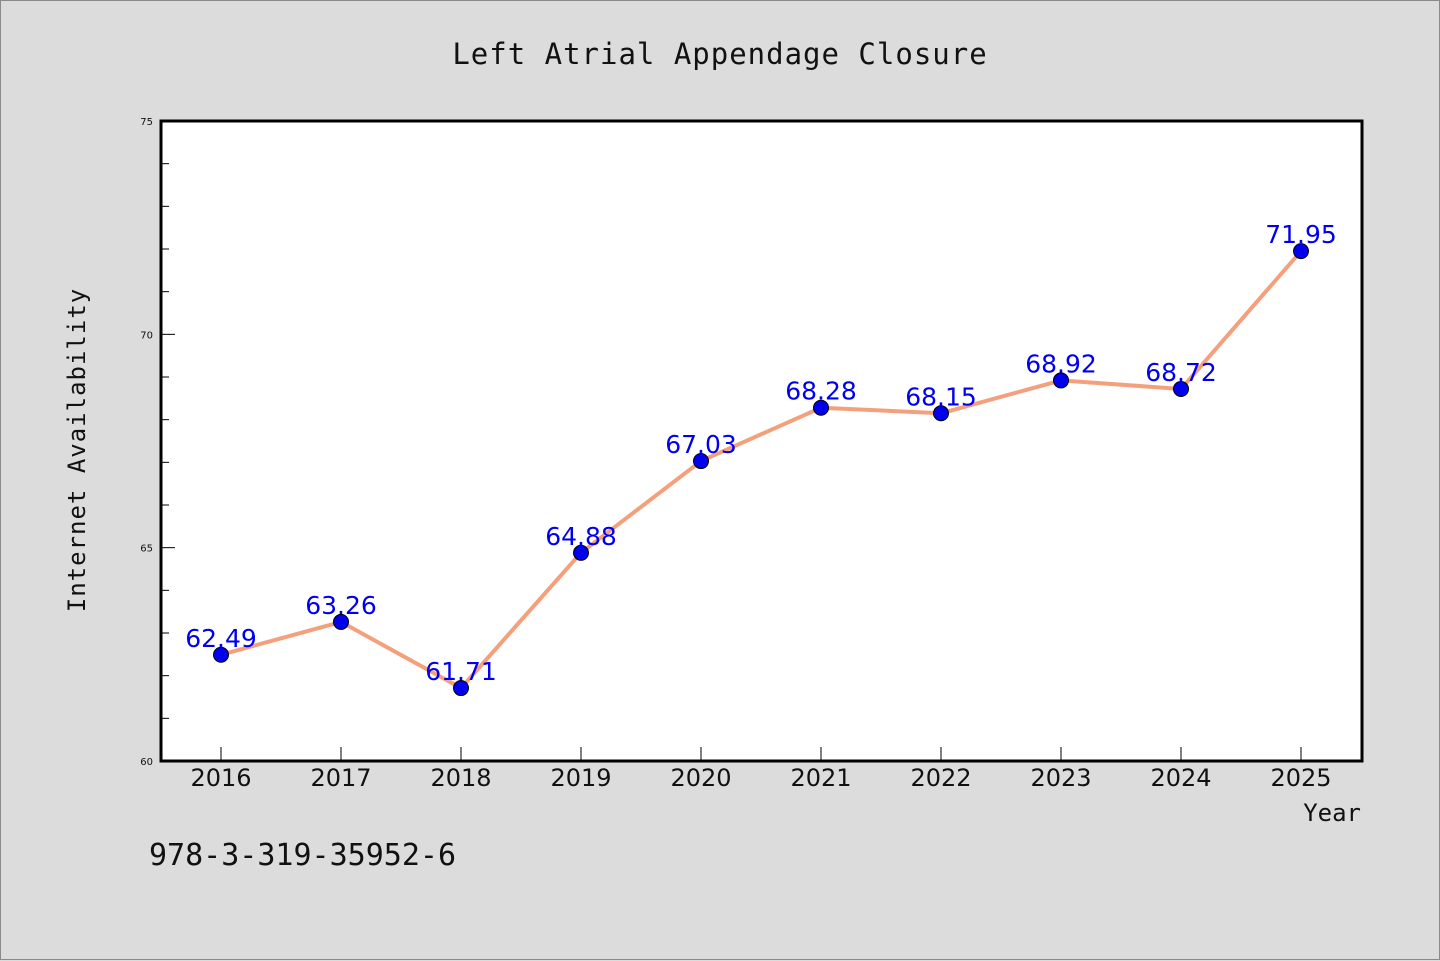 The height and width of the screenshot is (961, 1440). What do you see at coordinates (761, 769) in the screenshot?
I see `x-axis: 2016 2017 2018 2019 2020 2021 2022 2023 2024 2025` at bounding box center [761, 769].